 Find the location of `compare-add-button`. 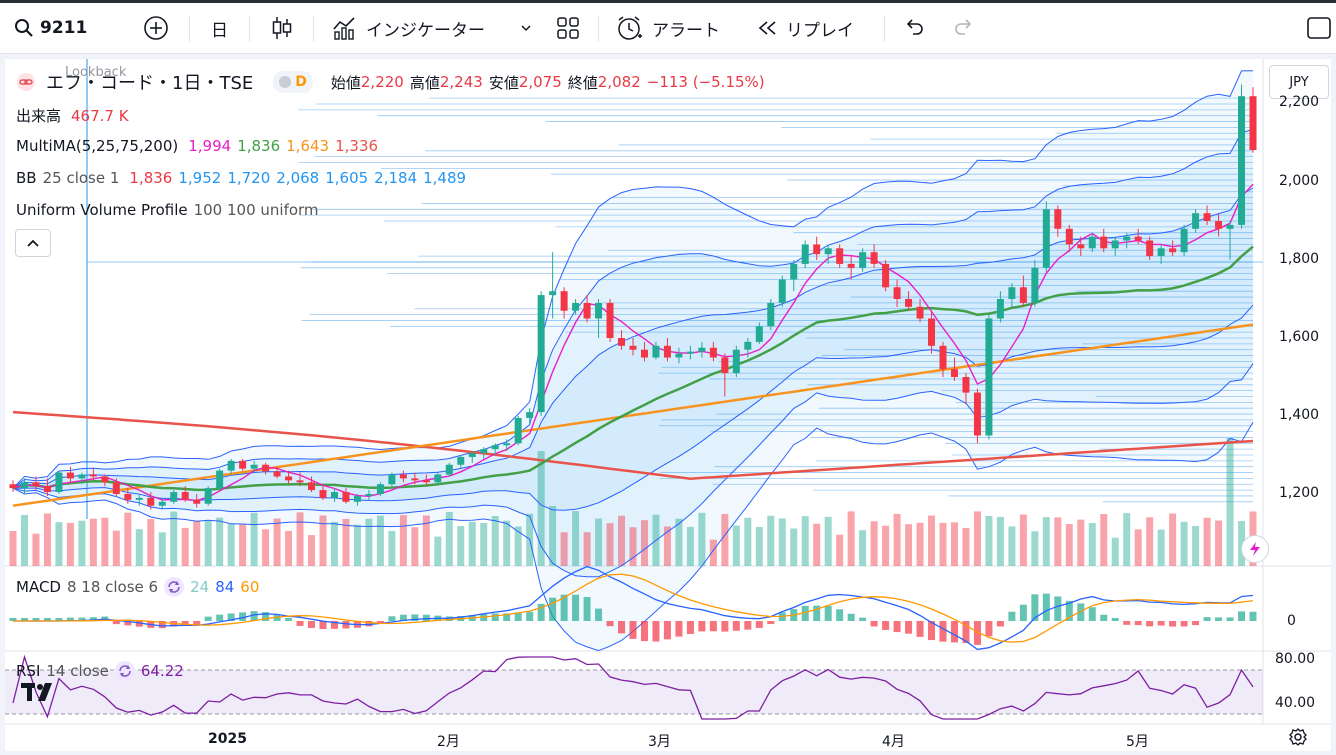

compare-add-button is located at coordinates (156, 28).